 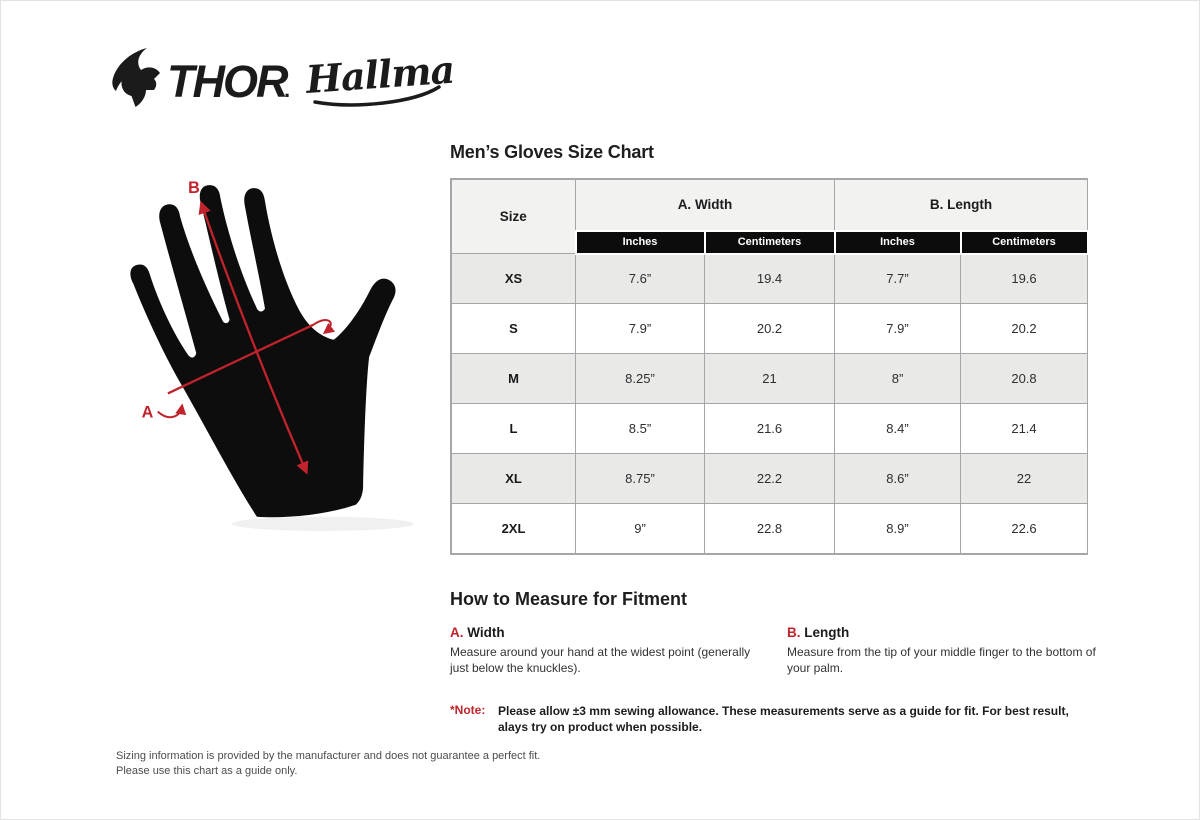 I want to click on glove-label-a: A, so click(x=148, y=413).